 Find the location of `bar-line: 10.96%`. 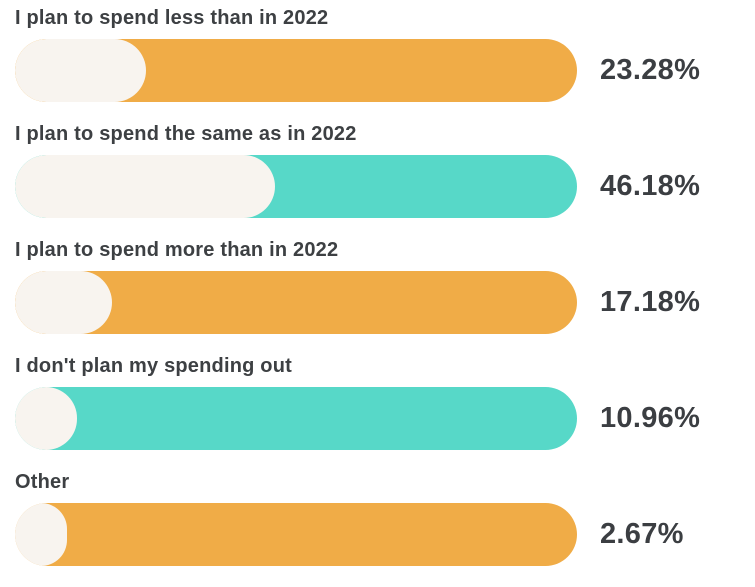

bar-line: 10.96% is located at coordinates (385, 418).